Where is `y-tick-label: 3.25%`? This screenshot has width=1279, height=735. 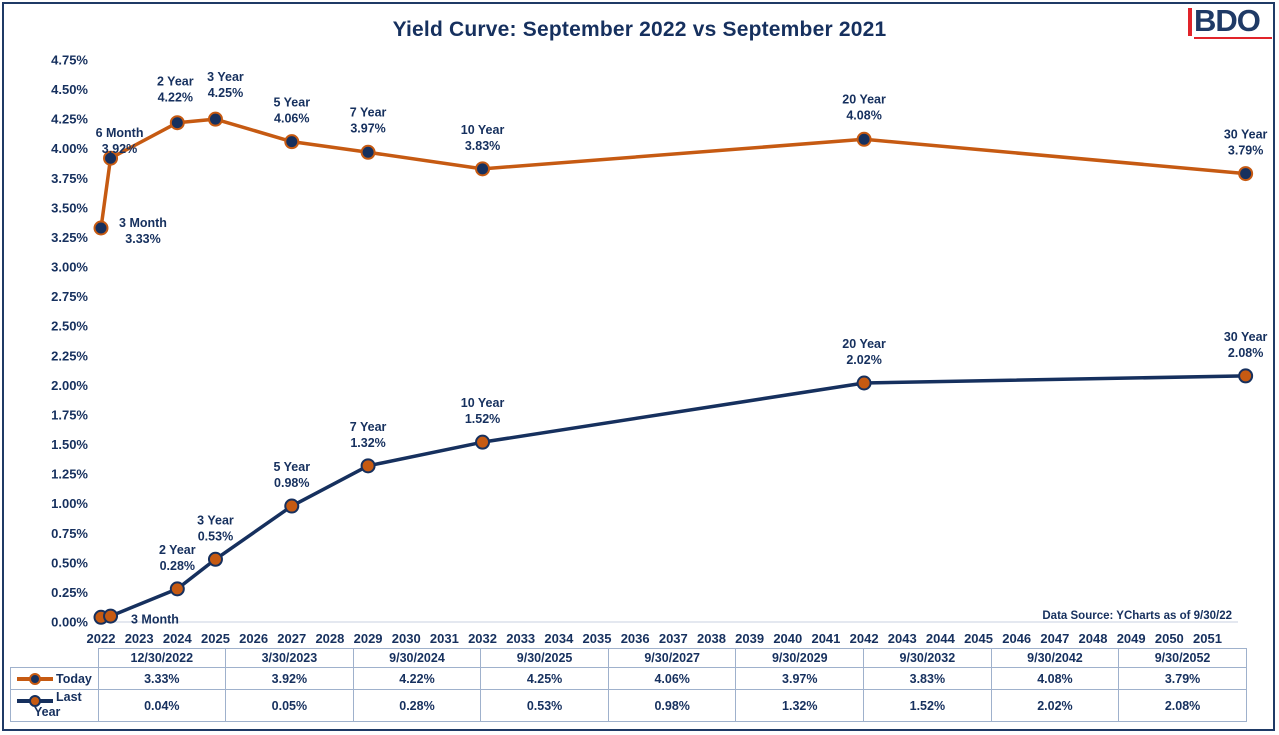 y-tick-label: 3.25% is located at coordinates (69, 237).